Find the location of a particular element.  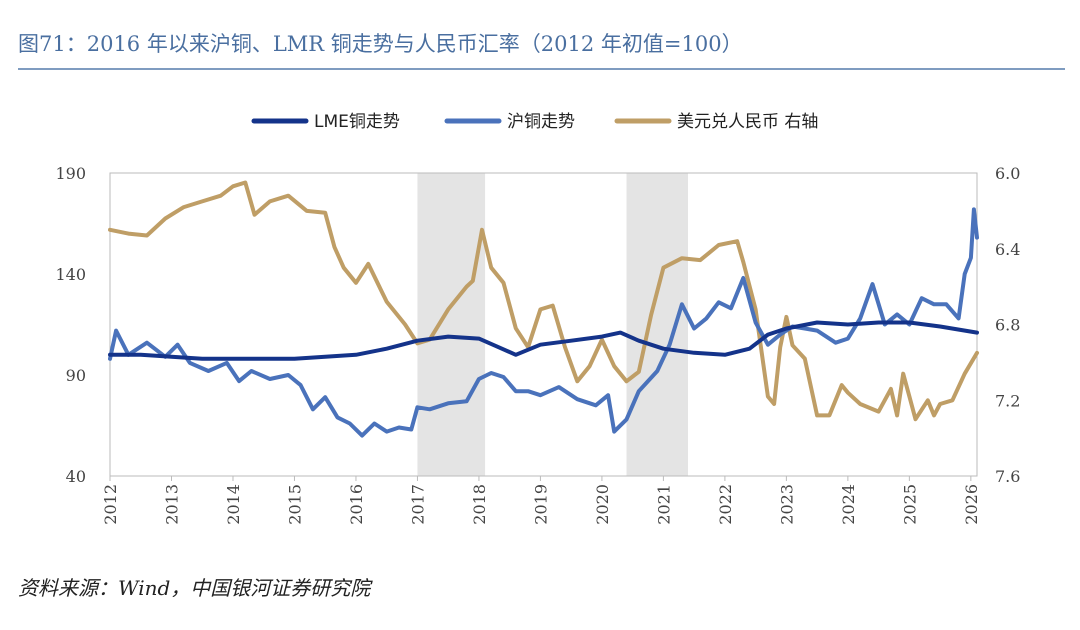

y-right-tick-label: 6.8 is located at coordinates (1007, 325).